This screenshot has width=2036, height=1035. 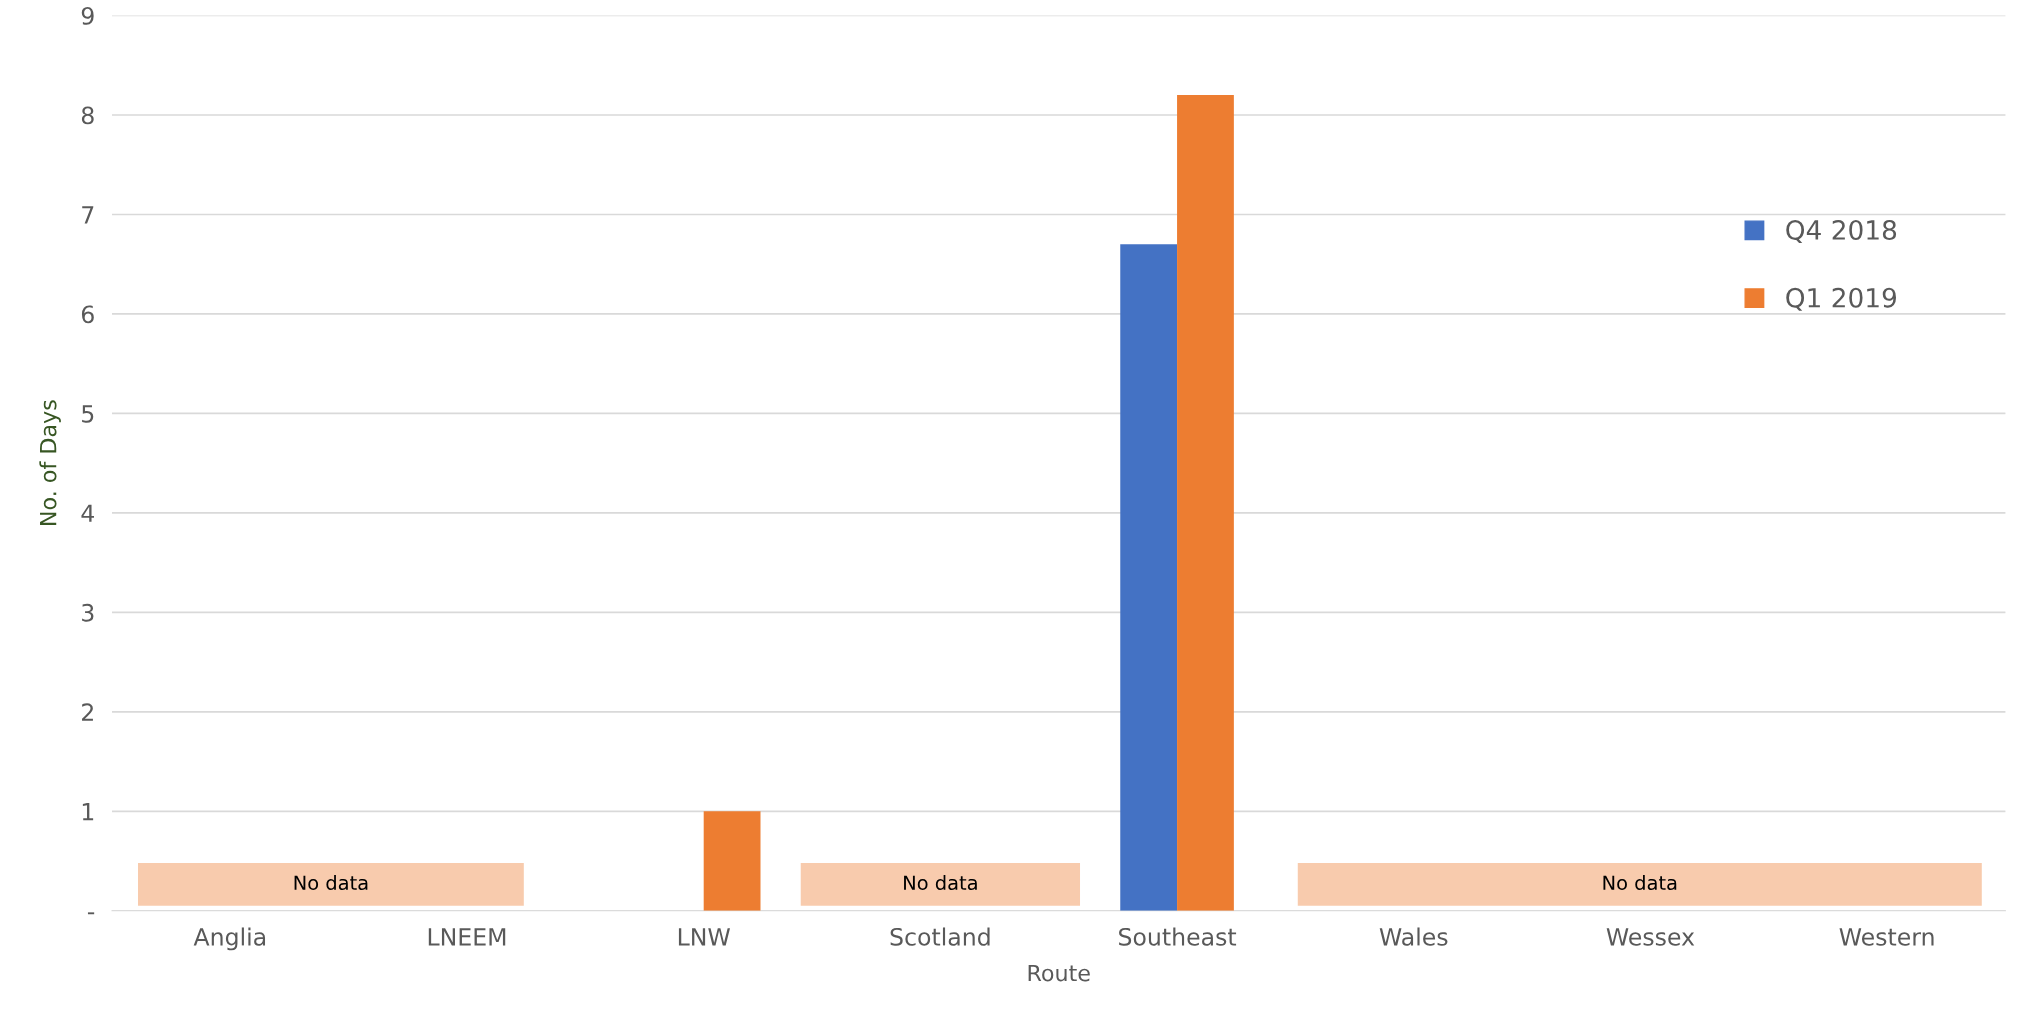 I want to click on y-axis-title: No. of Days, so click(x=50, y=462).